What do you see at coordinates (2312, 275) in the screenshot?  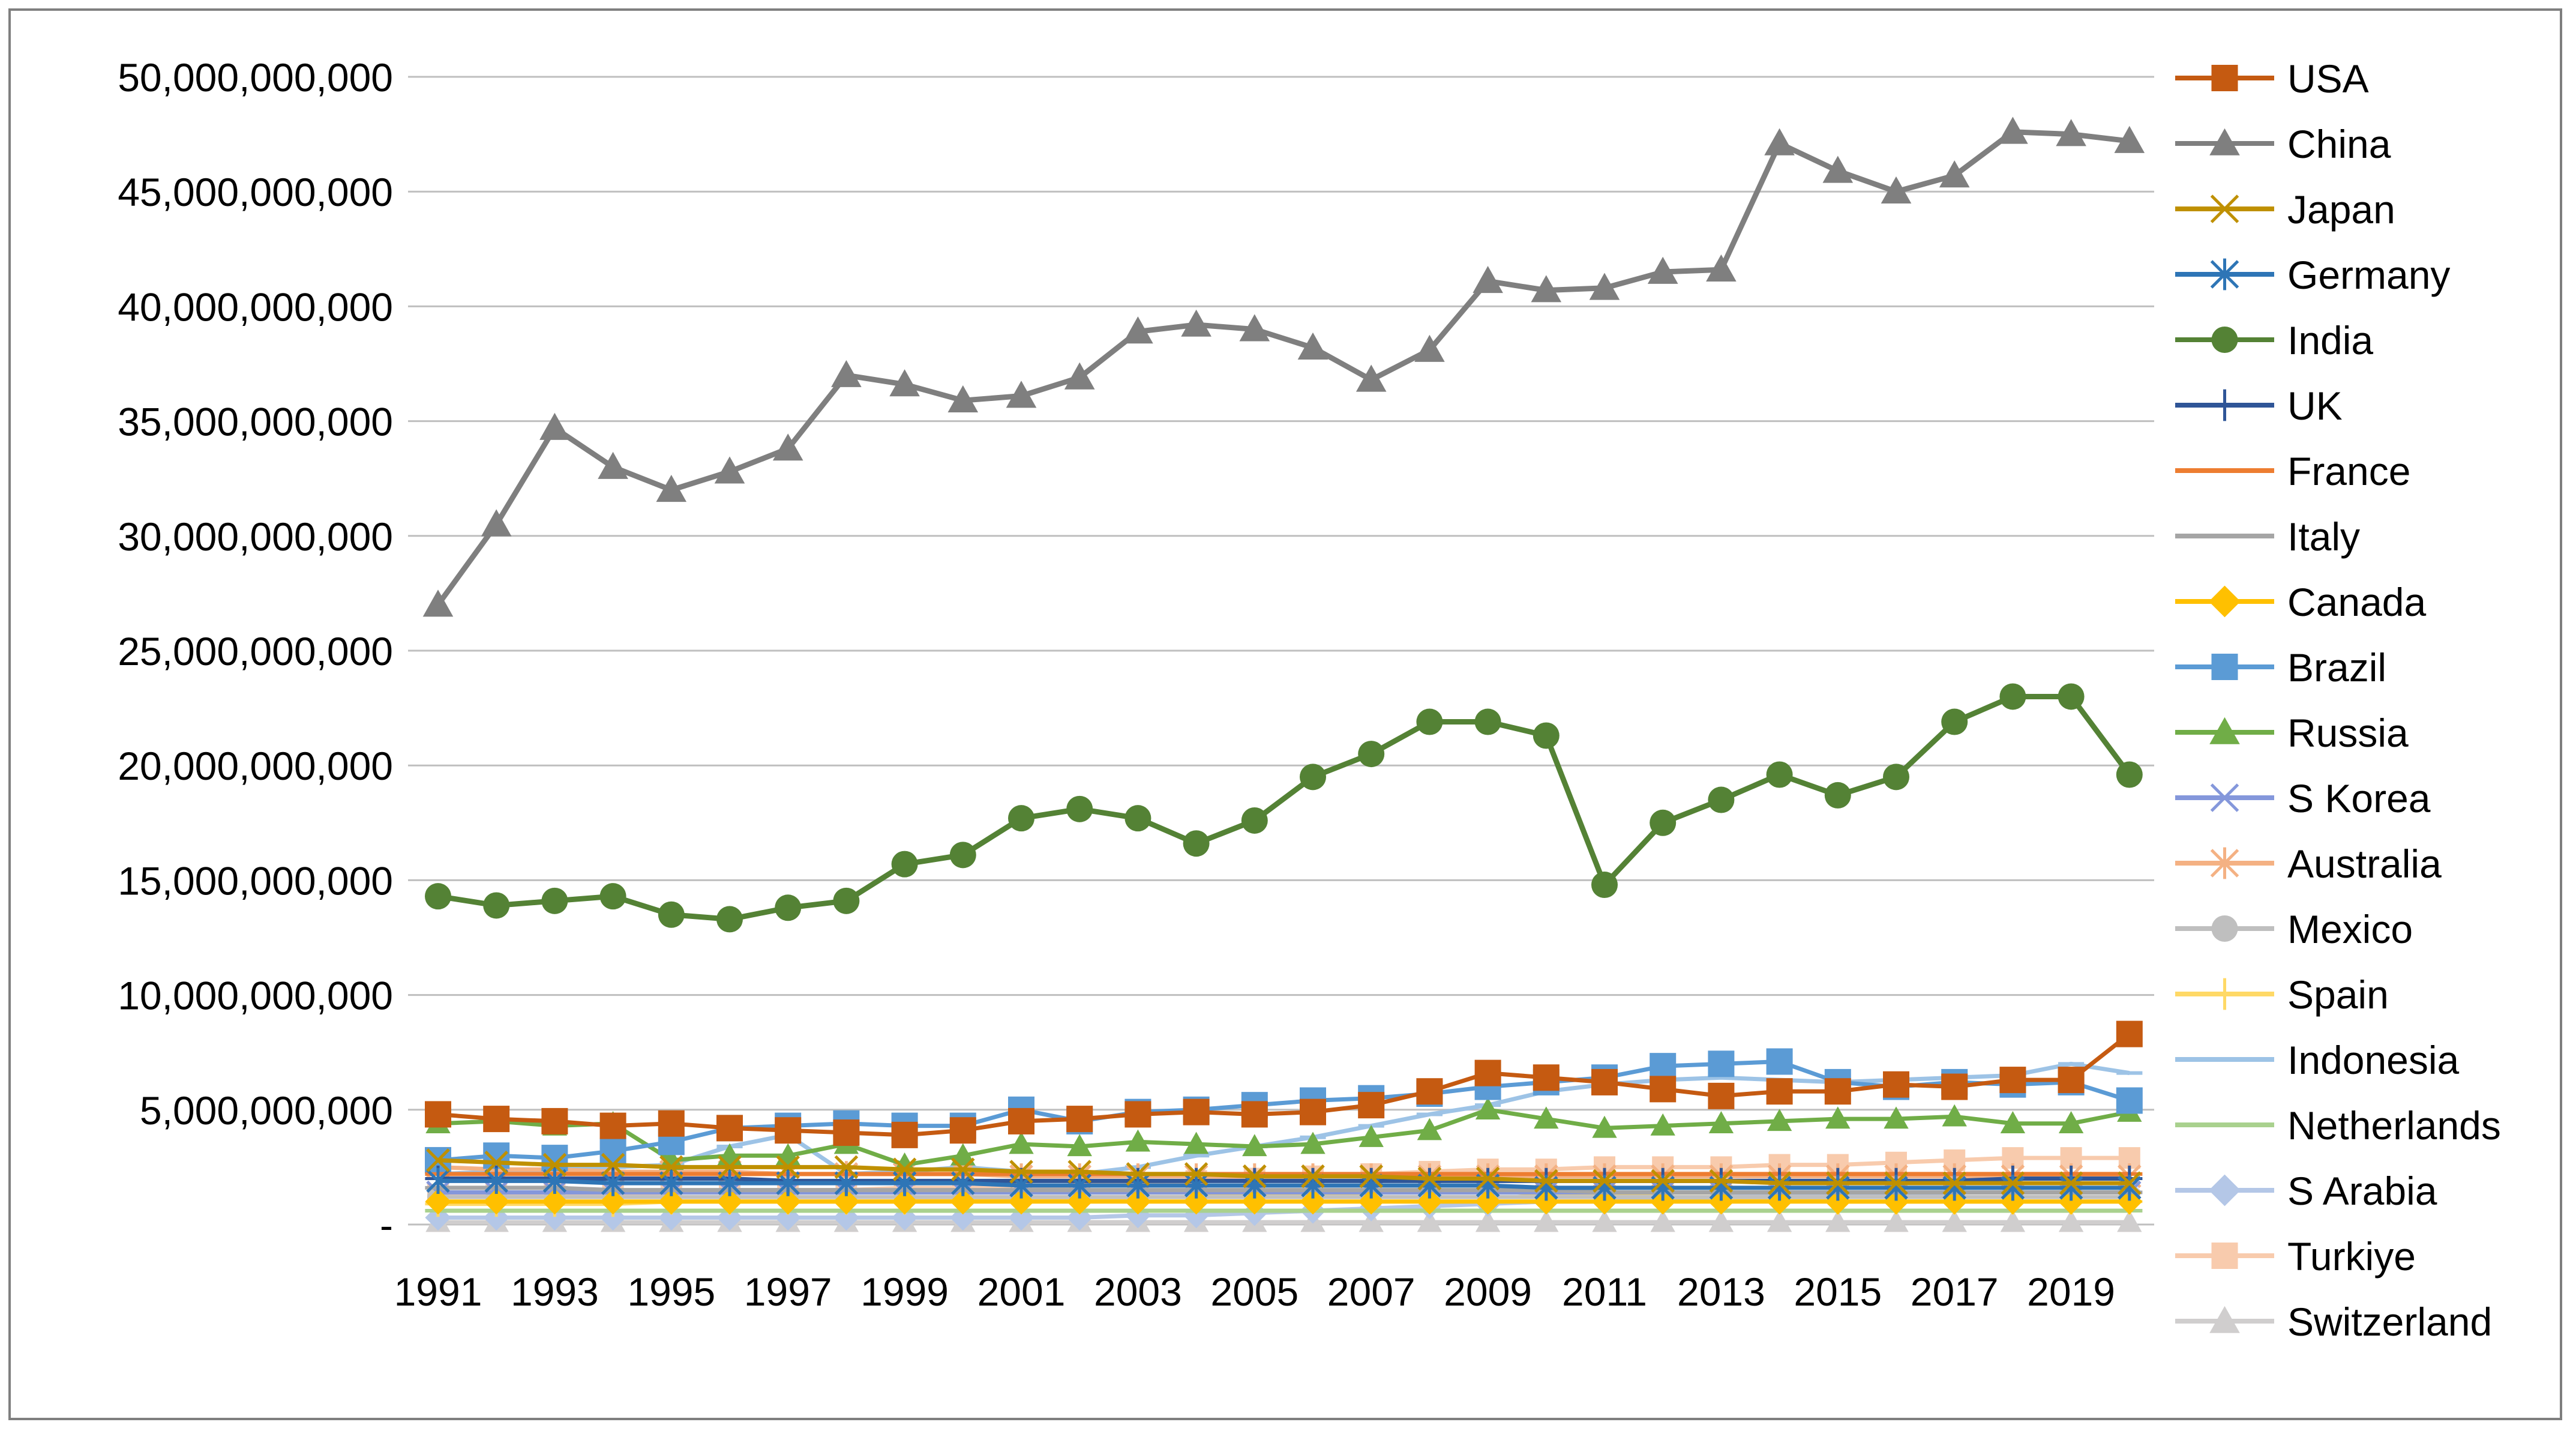 I see `legend-item-germany: Germany` at bounding box center [2312, 275].